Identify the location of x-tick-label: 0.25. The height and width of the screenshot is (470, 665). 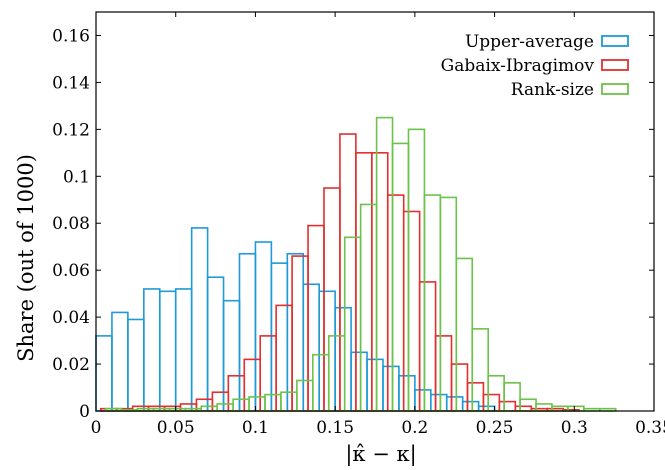
(495, 428).